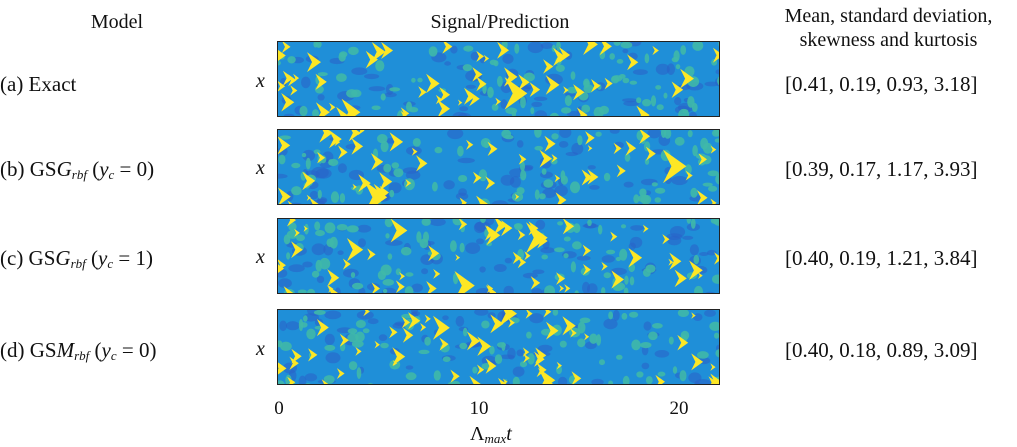 This screenshot has width=1017, height=447. What do you see at coordinates (498, 79) in the screenshot?
I see `signal-panel-exact` at bounding box center [498, 79].